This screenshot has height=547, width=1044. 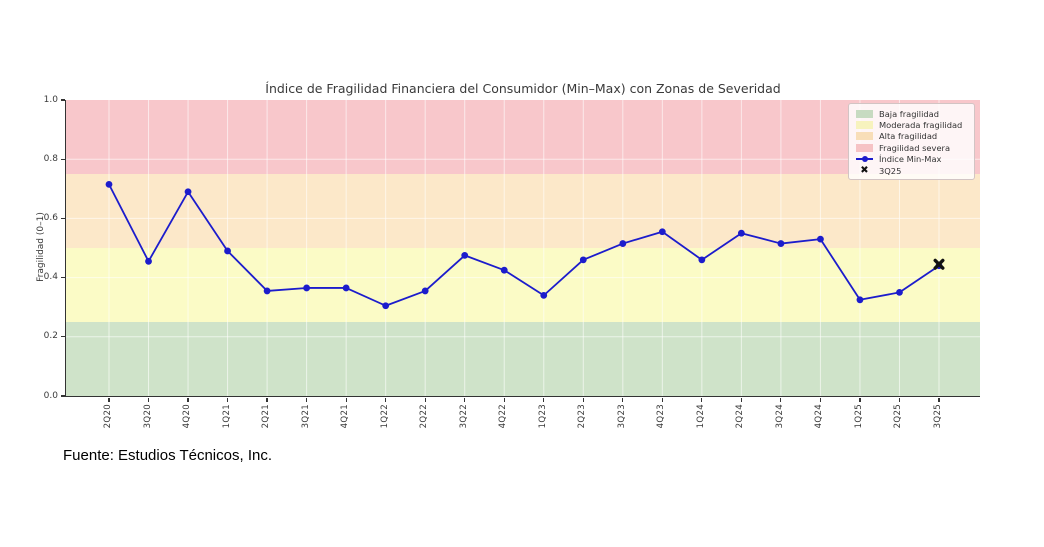 I want to click on legend-line-marker-icon, so click(x=864, y=159).